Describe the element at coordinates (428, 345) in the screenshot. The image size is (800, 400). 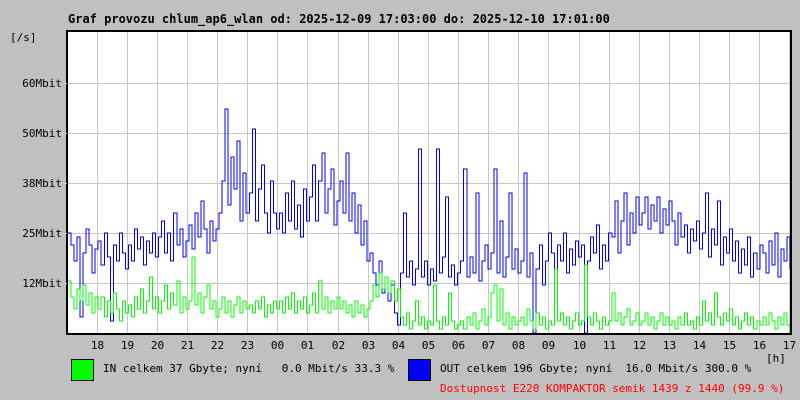
I see `x-axis-label: 05` at that location.